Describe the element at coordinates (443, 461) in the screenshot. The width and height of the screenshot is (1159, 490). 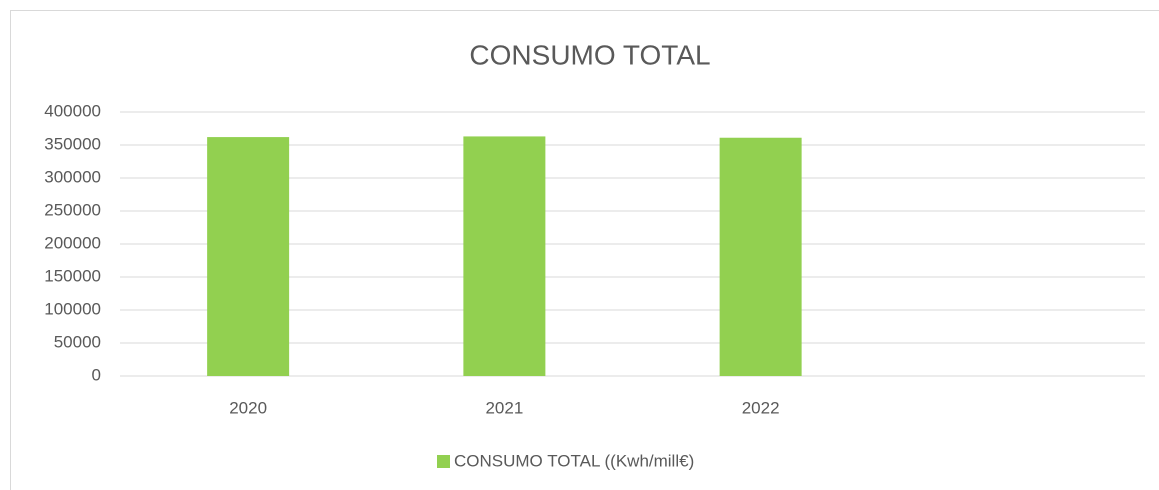
I see `legend-swatch` at that location.